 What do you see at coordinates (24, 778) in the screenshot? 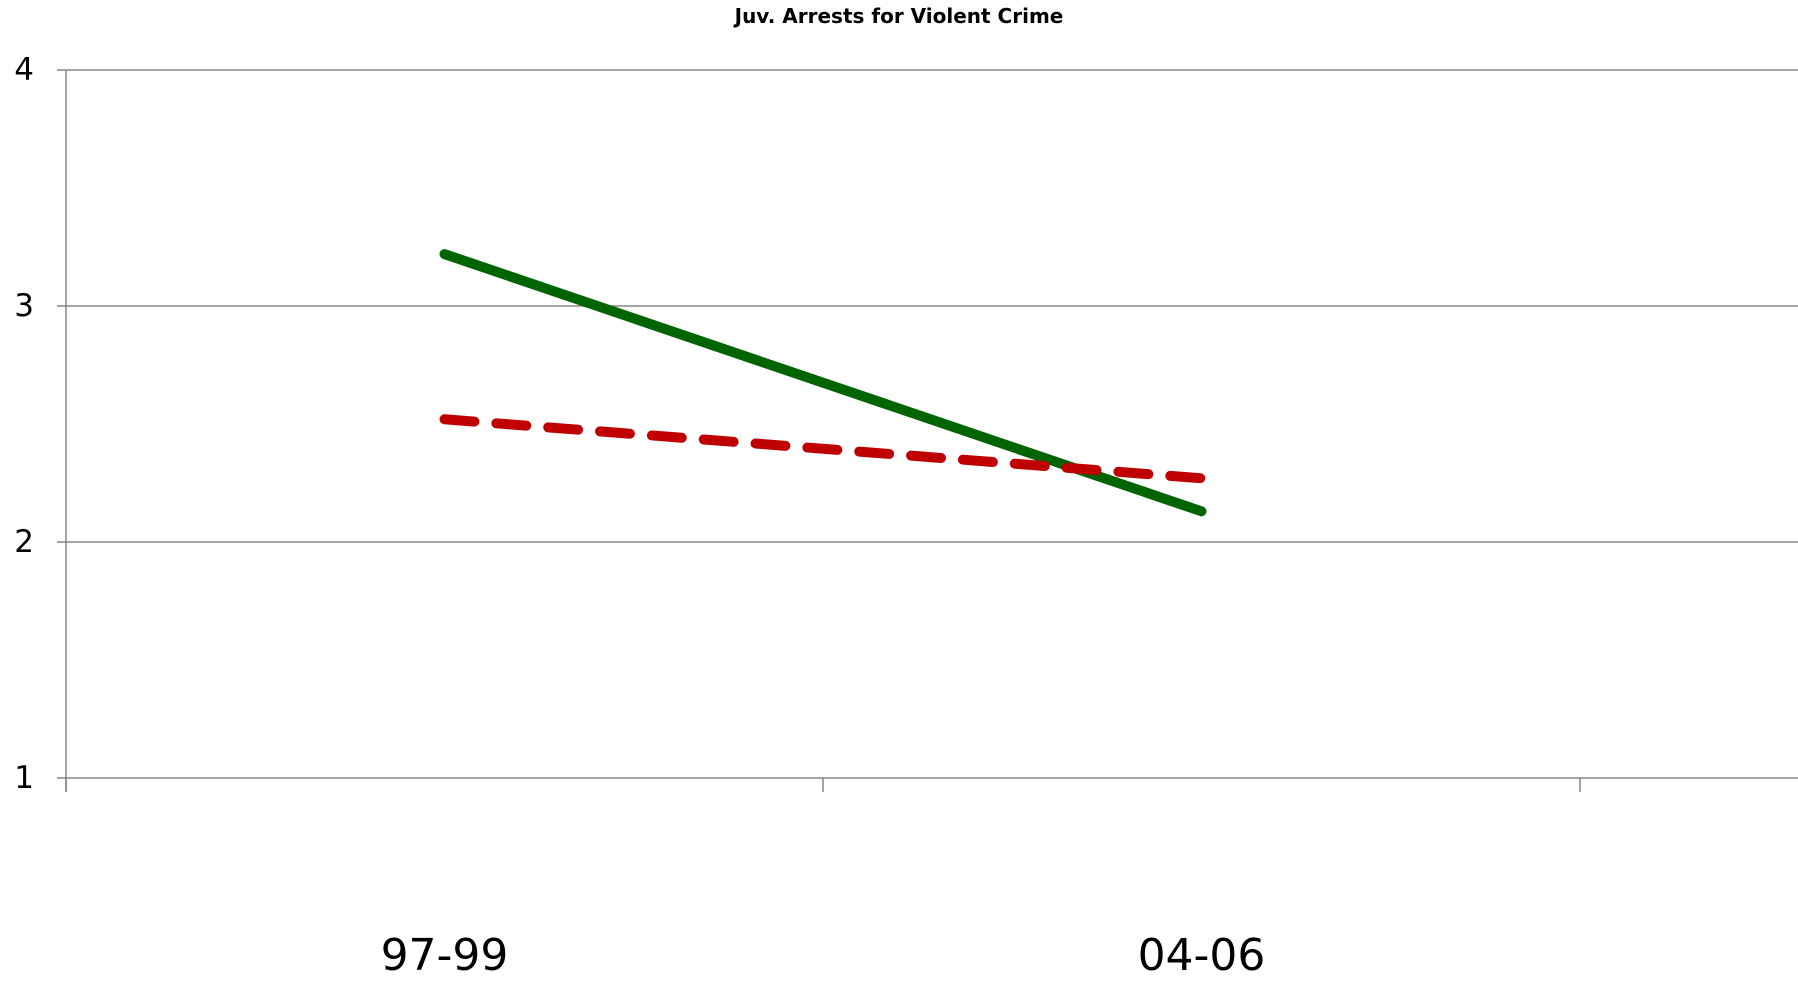
I see `y-tick-label-1: 1` at bounding box center [24, 778].